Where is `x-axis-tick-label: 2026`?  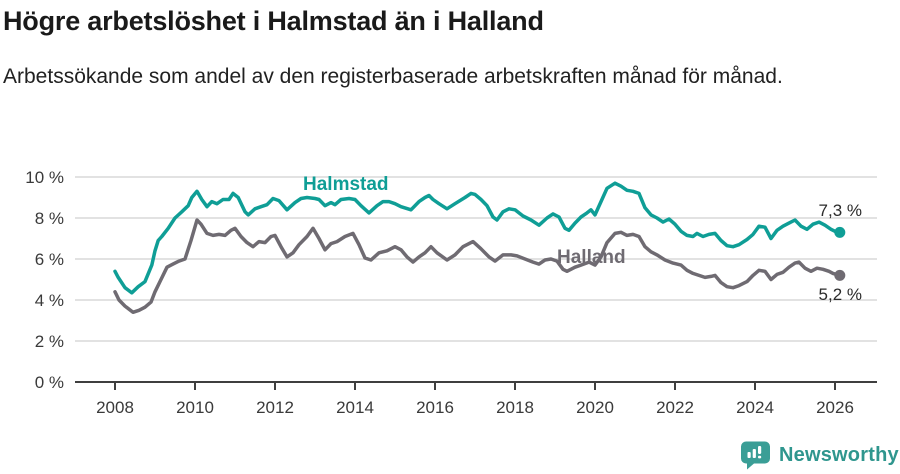 x-axis-tick-label: 2026 is located at coordinates (835, 407).